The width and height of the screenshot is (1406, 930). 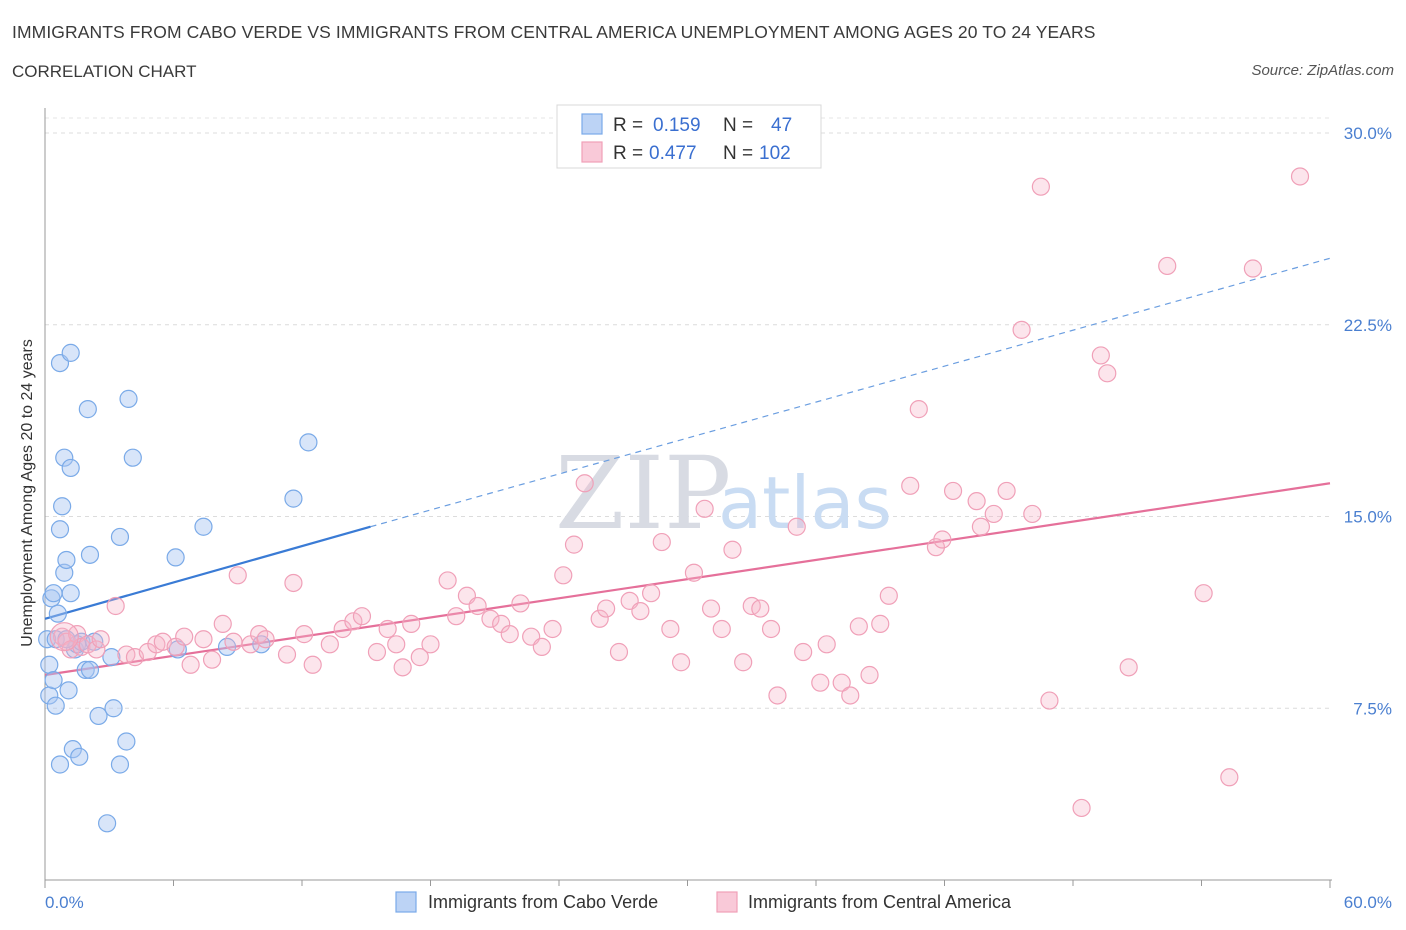 I want to click on legend-n-value-2: 102, so click(x=775, y=153).